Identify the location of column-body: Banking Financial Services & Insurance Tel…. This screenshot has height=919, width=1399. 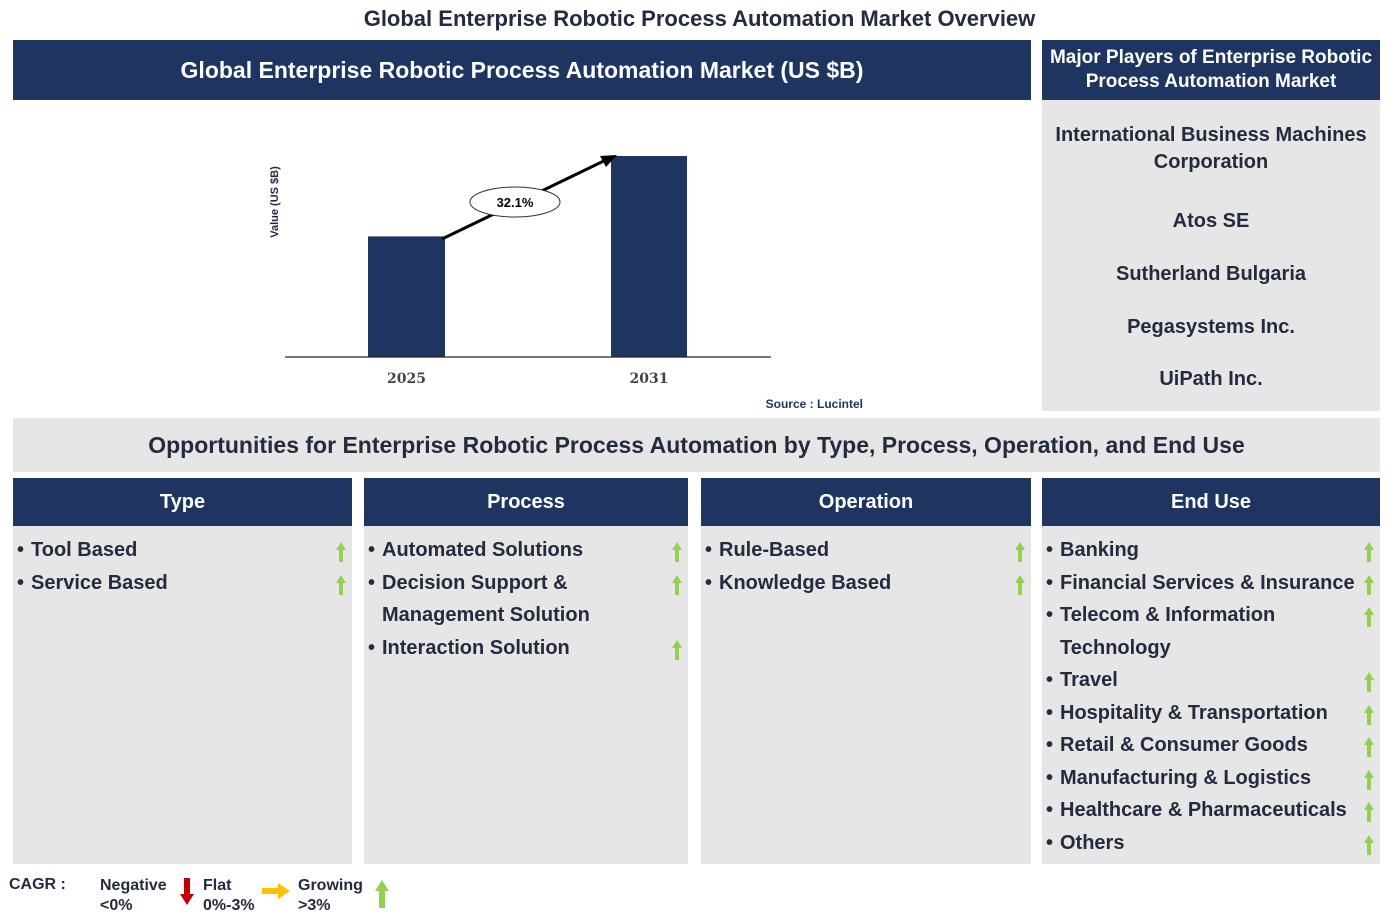
(1211, 695).